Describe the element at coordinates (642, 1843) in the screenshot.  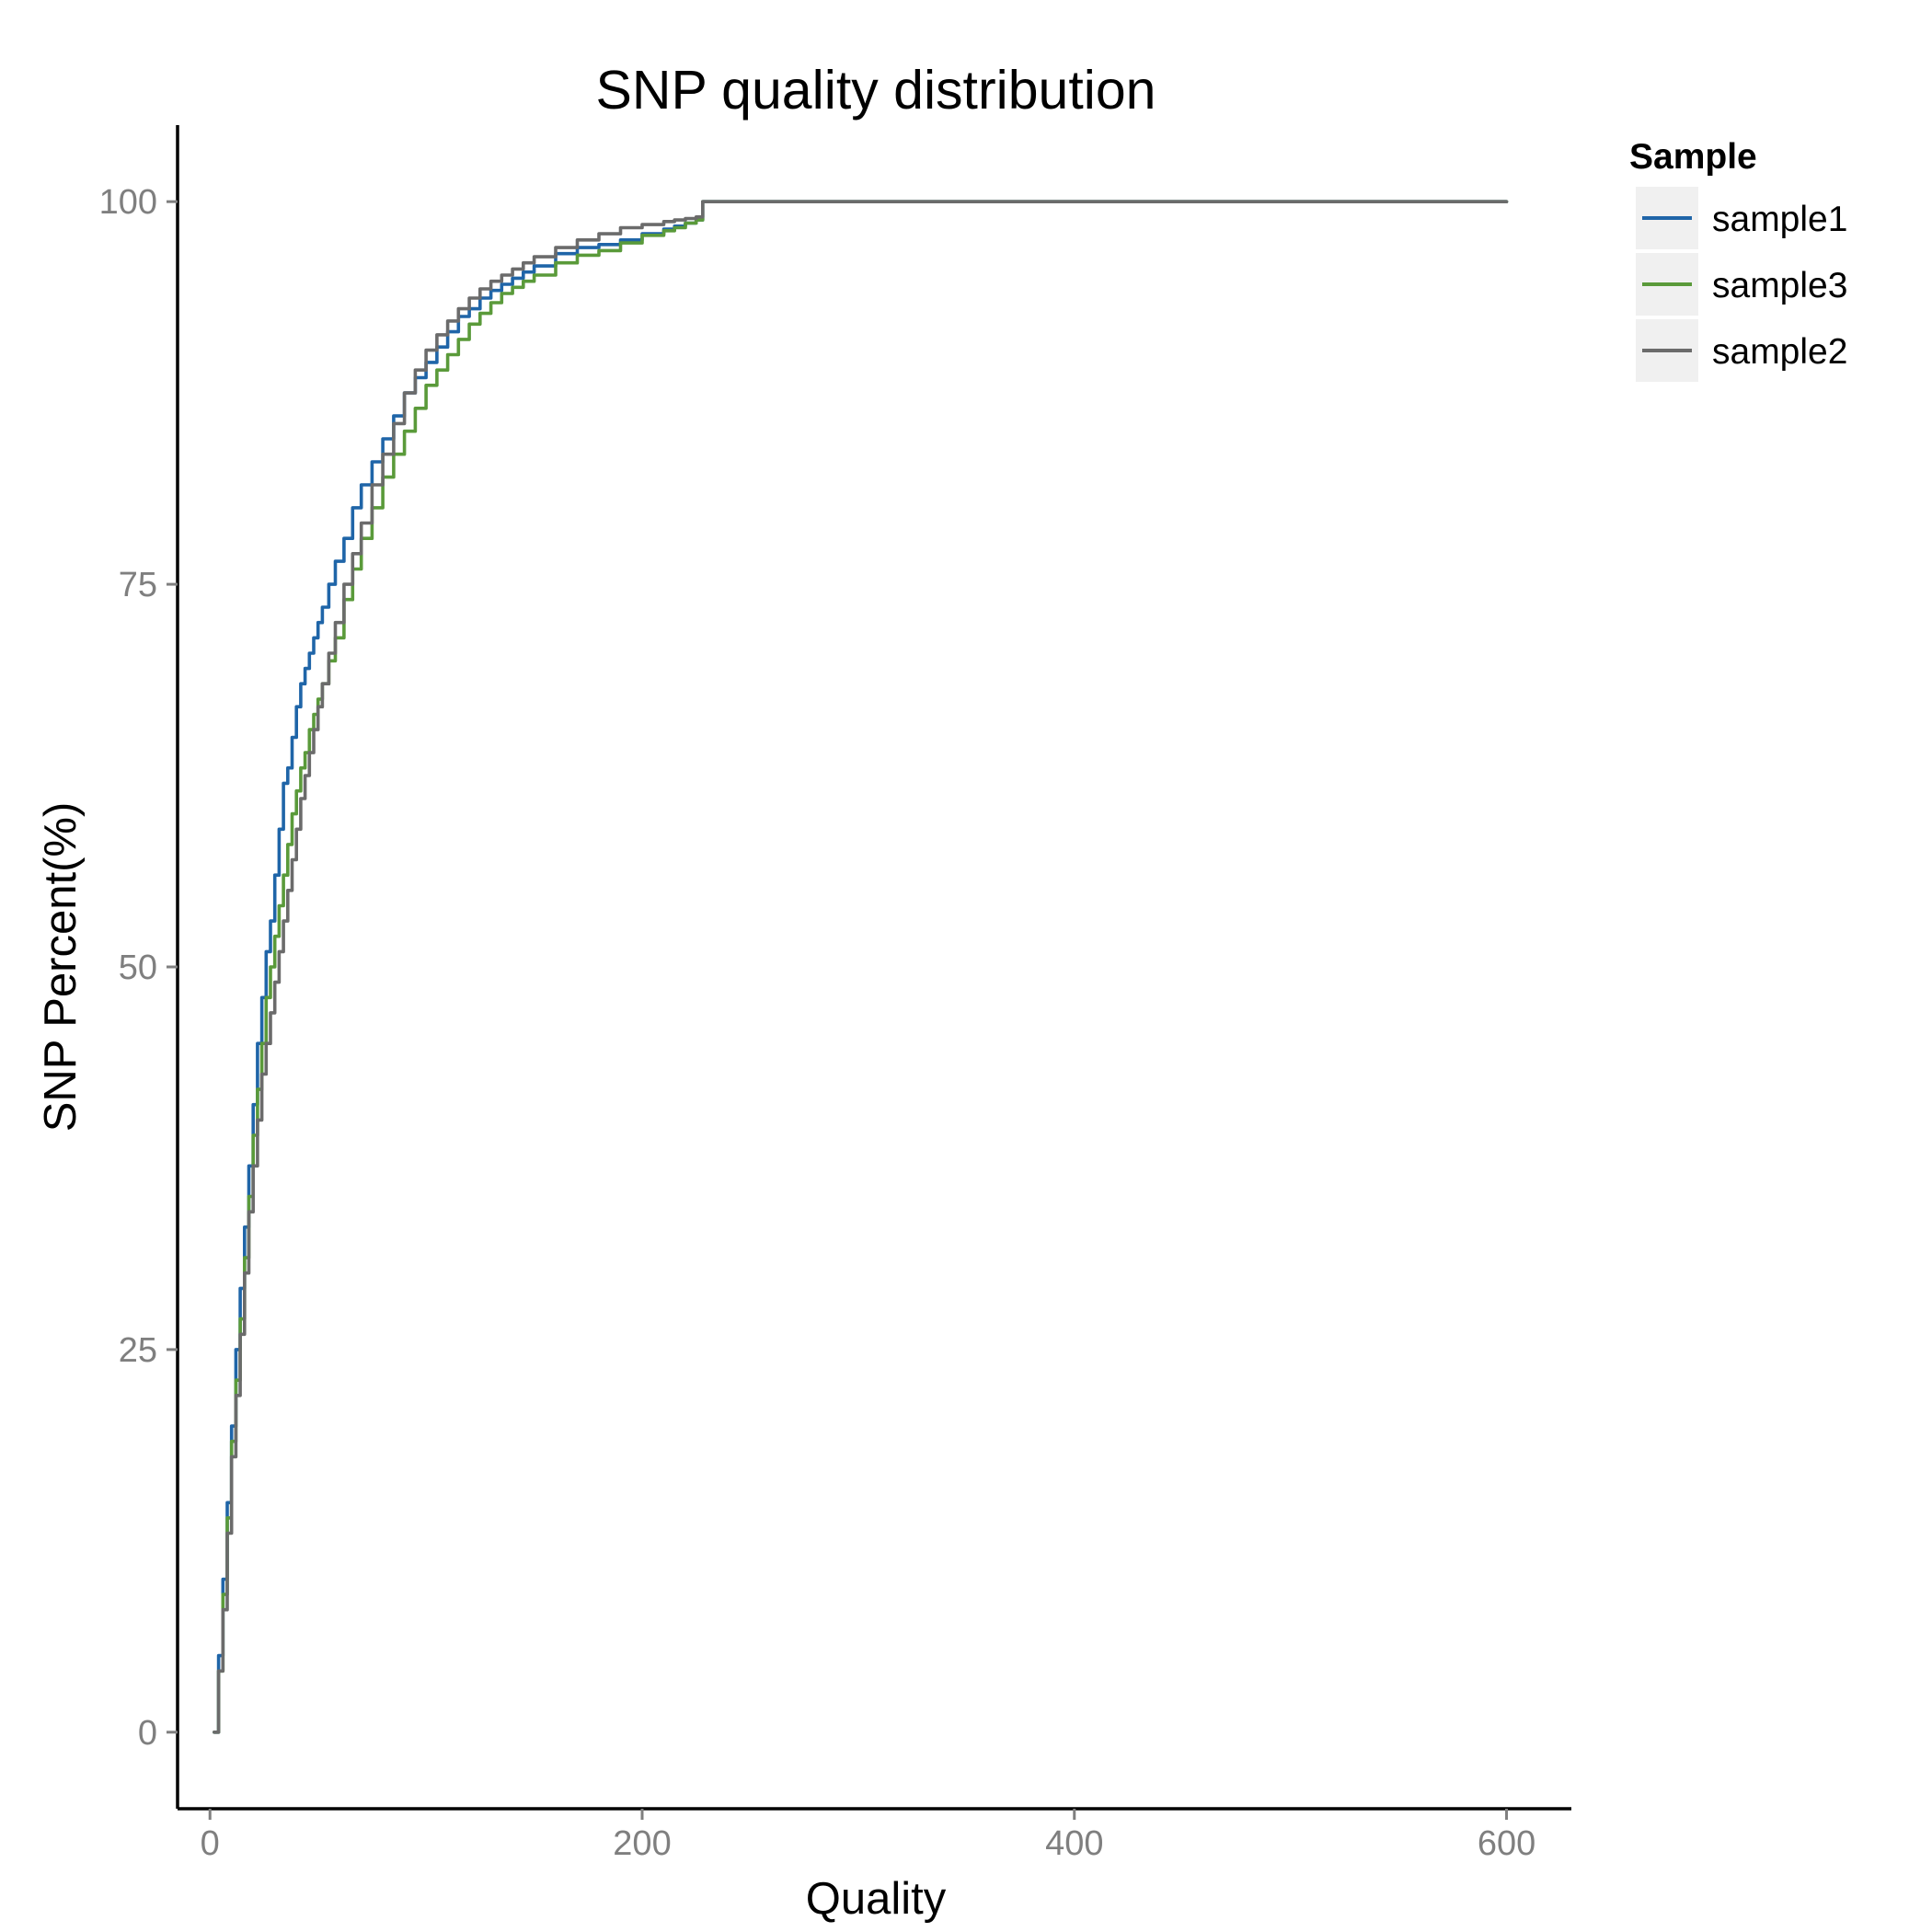
I see `x-tick-label: 200` at that location.